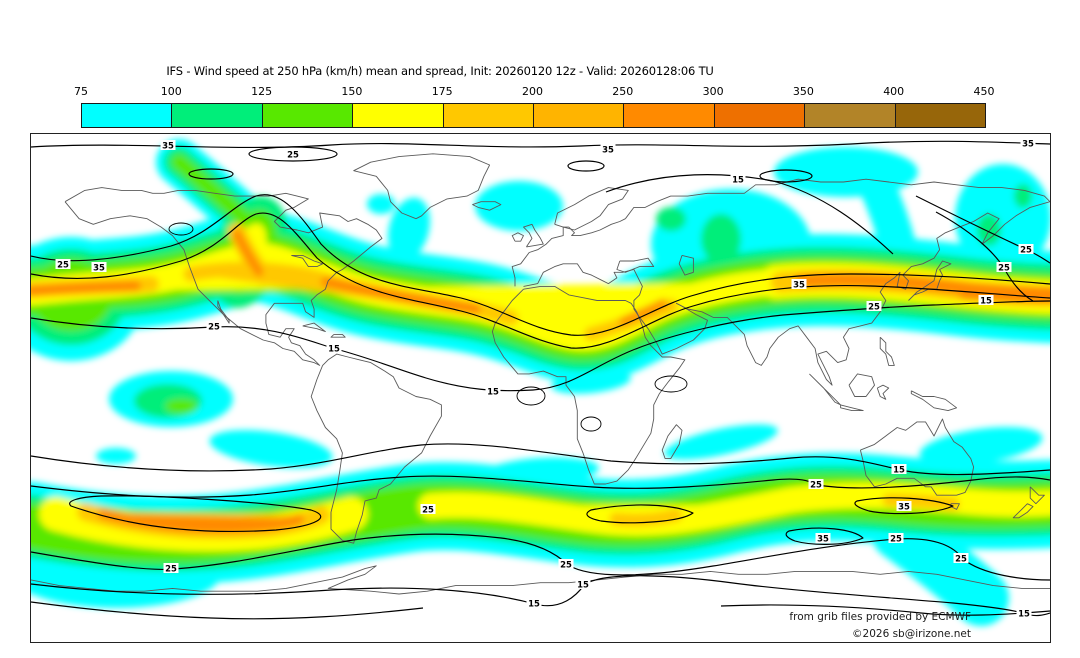 The width and height of the screenshot is (1080, 658). Describe the element at coordinates (713, 91) in the screenshot. I see `colorbar-tick: 300` at that location.